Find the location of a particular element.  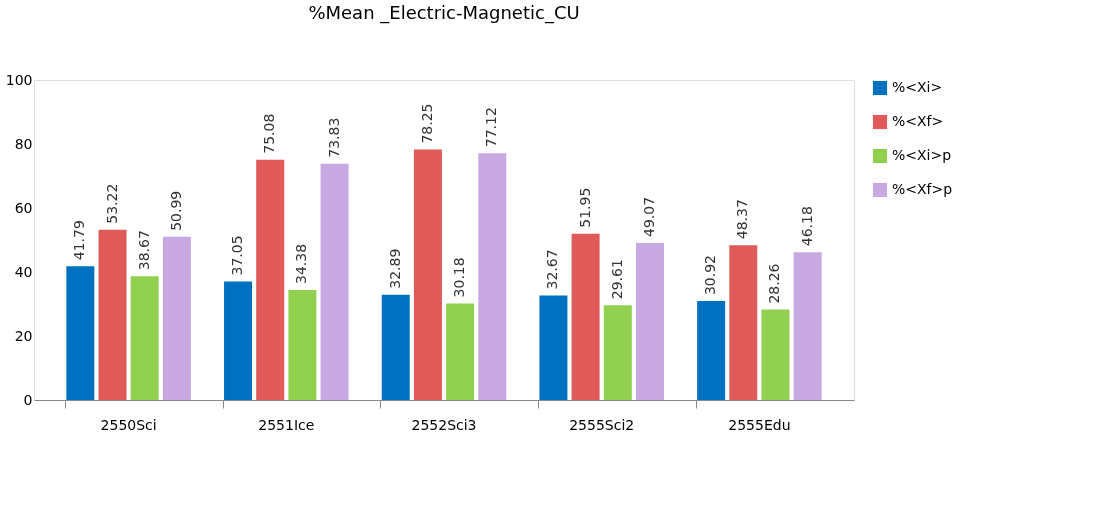

x-tick-label: 2552Sci3 is located at coordinates (444, 424).